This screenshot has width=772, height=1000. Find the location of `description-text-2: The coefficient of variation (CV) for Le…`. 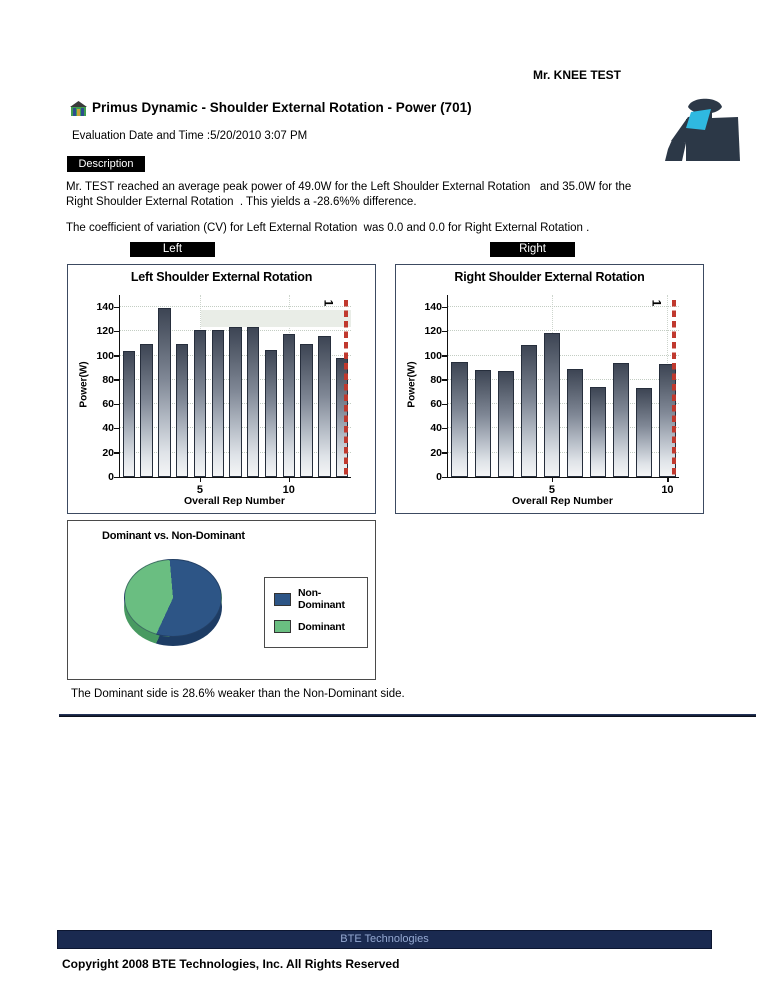

description-text-2: The coefficient of variation (CV) for Le… is located at coordinates (328, 228).